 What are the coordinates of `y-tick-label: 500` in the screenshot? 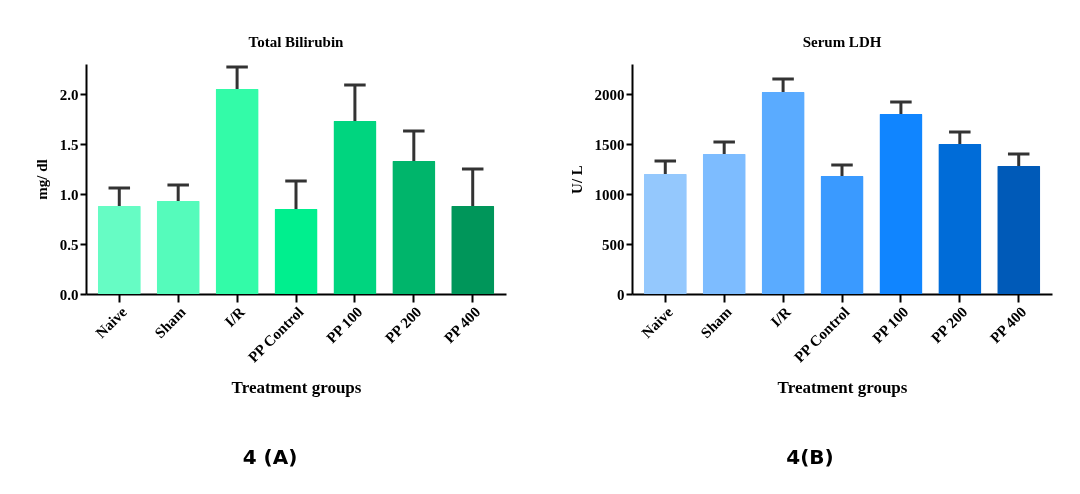 It's located at (612, 244).